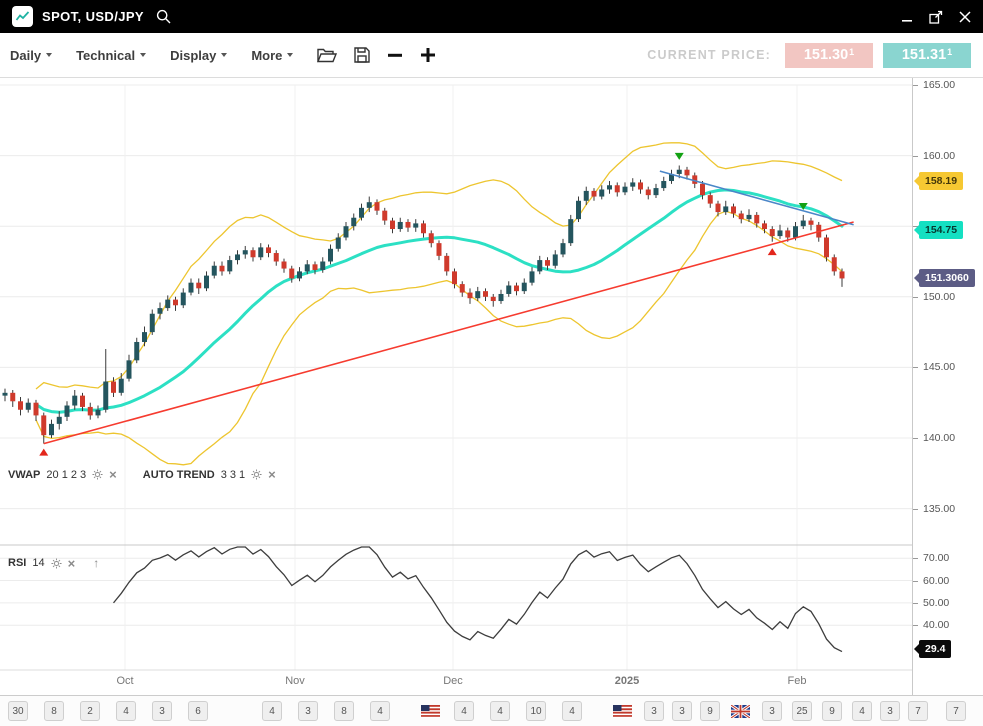 The image size is (983, 726). Describe the element at coordinates (536, 711) in the screenshot. I see `event-count-box: 10` at that location.